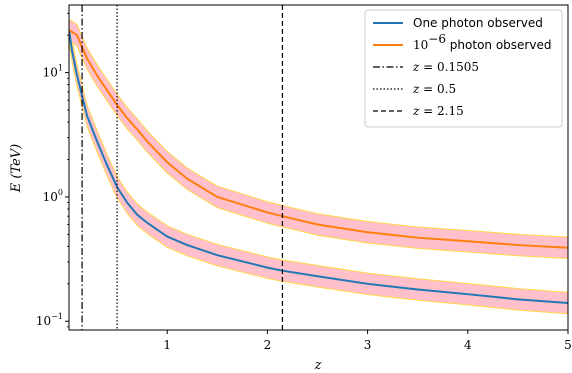 The width and height of the screenshot is (572, 373). I want to click on x-axis-label: z, so click(318, 365).